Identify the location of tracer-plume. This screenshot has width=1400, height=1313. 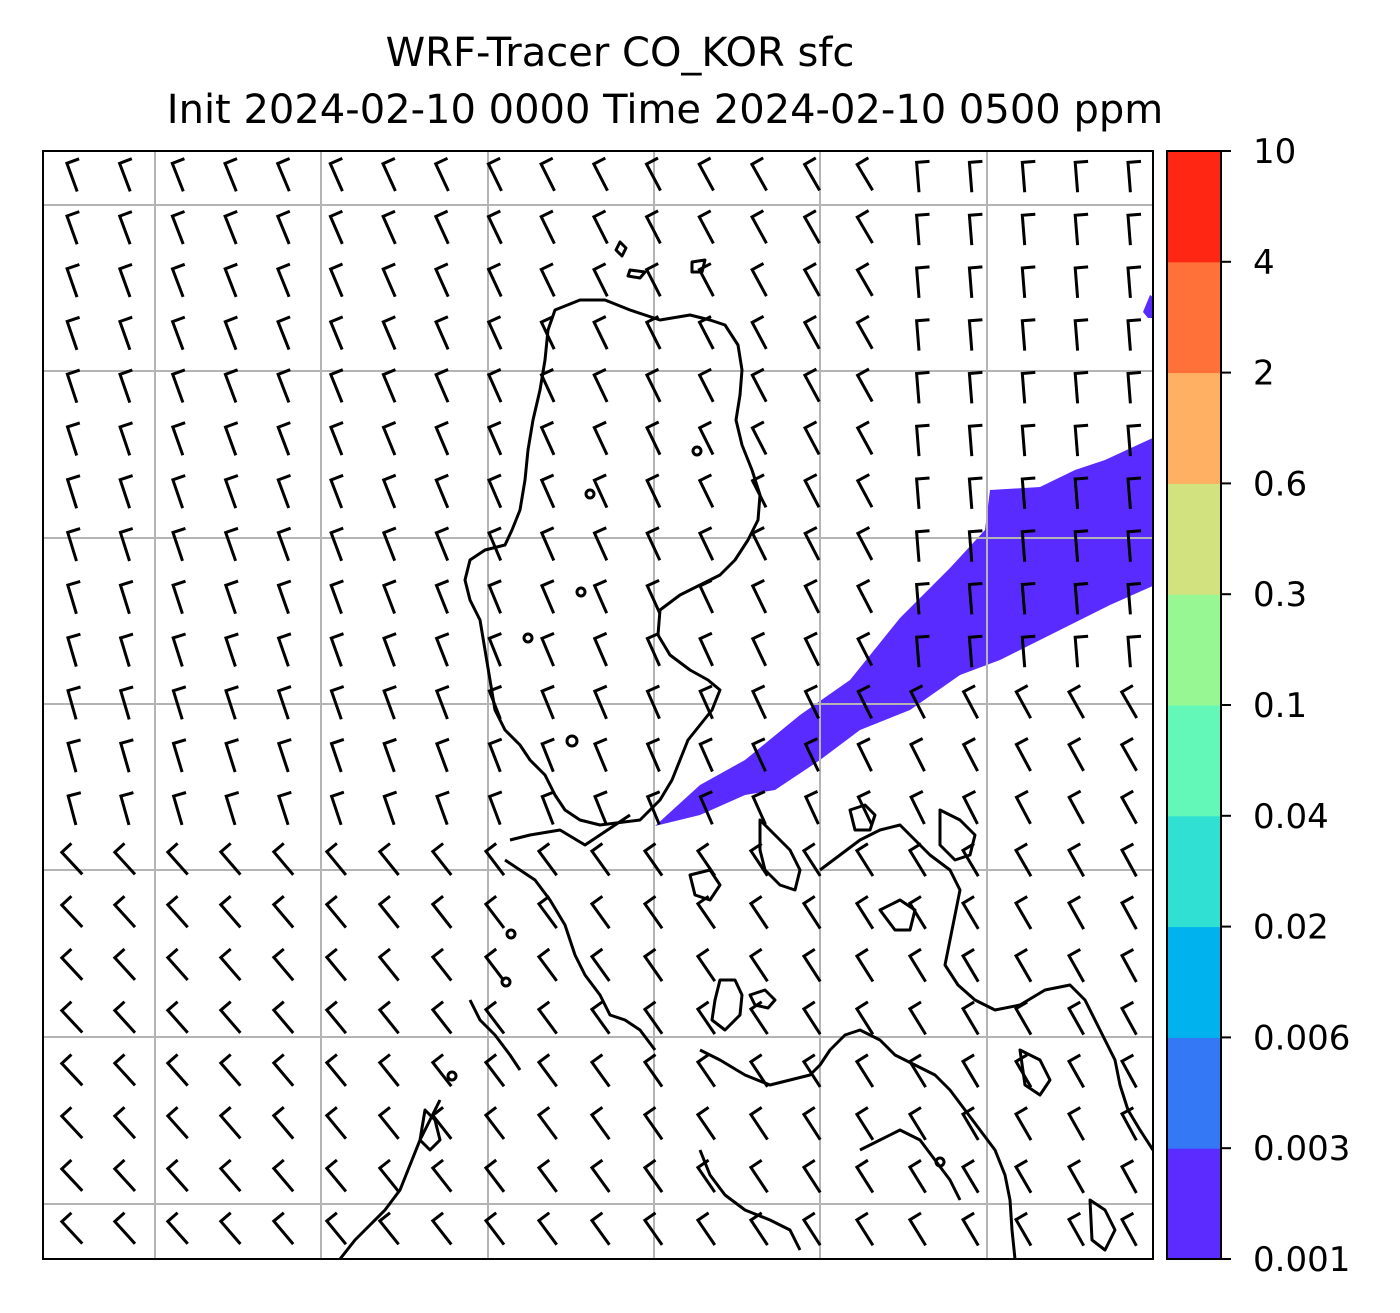
(904, 631).